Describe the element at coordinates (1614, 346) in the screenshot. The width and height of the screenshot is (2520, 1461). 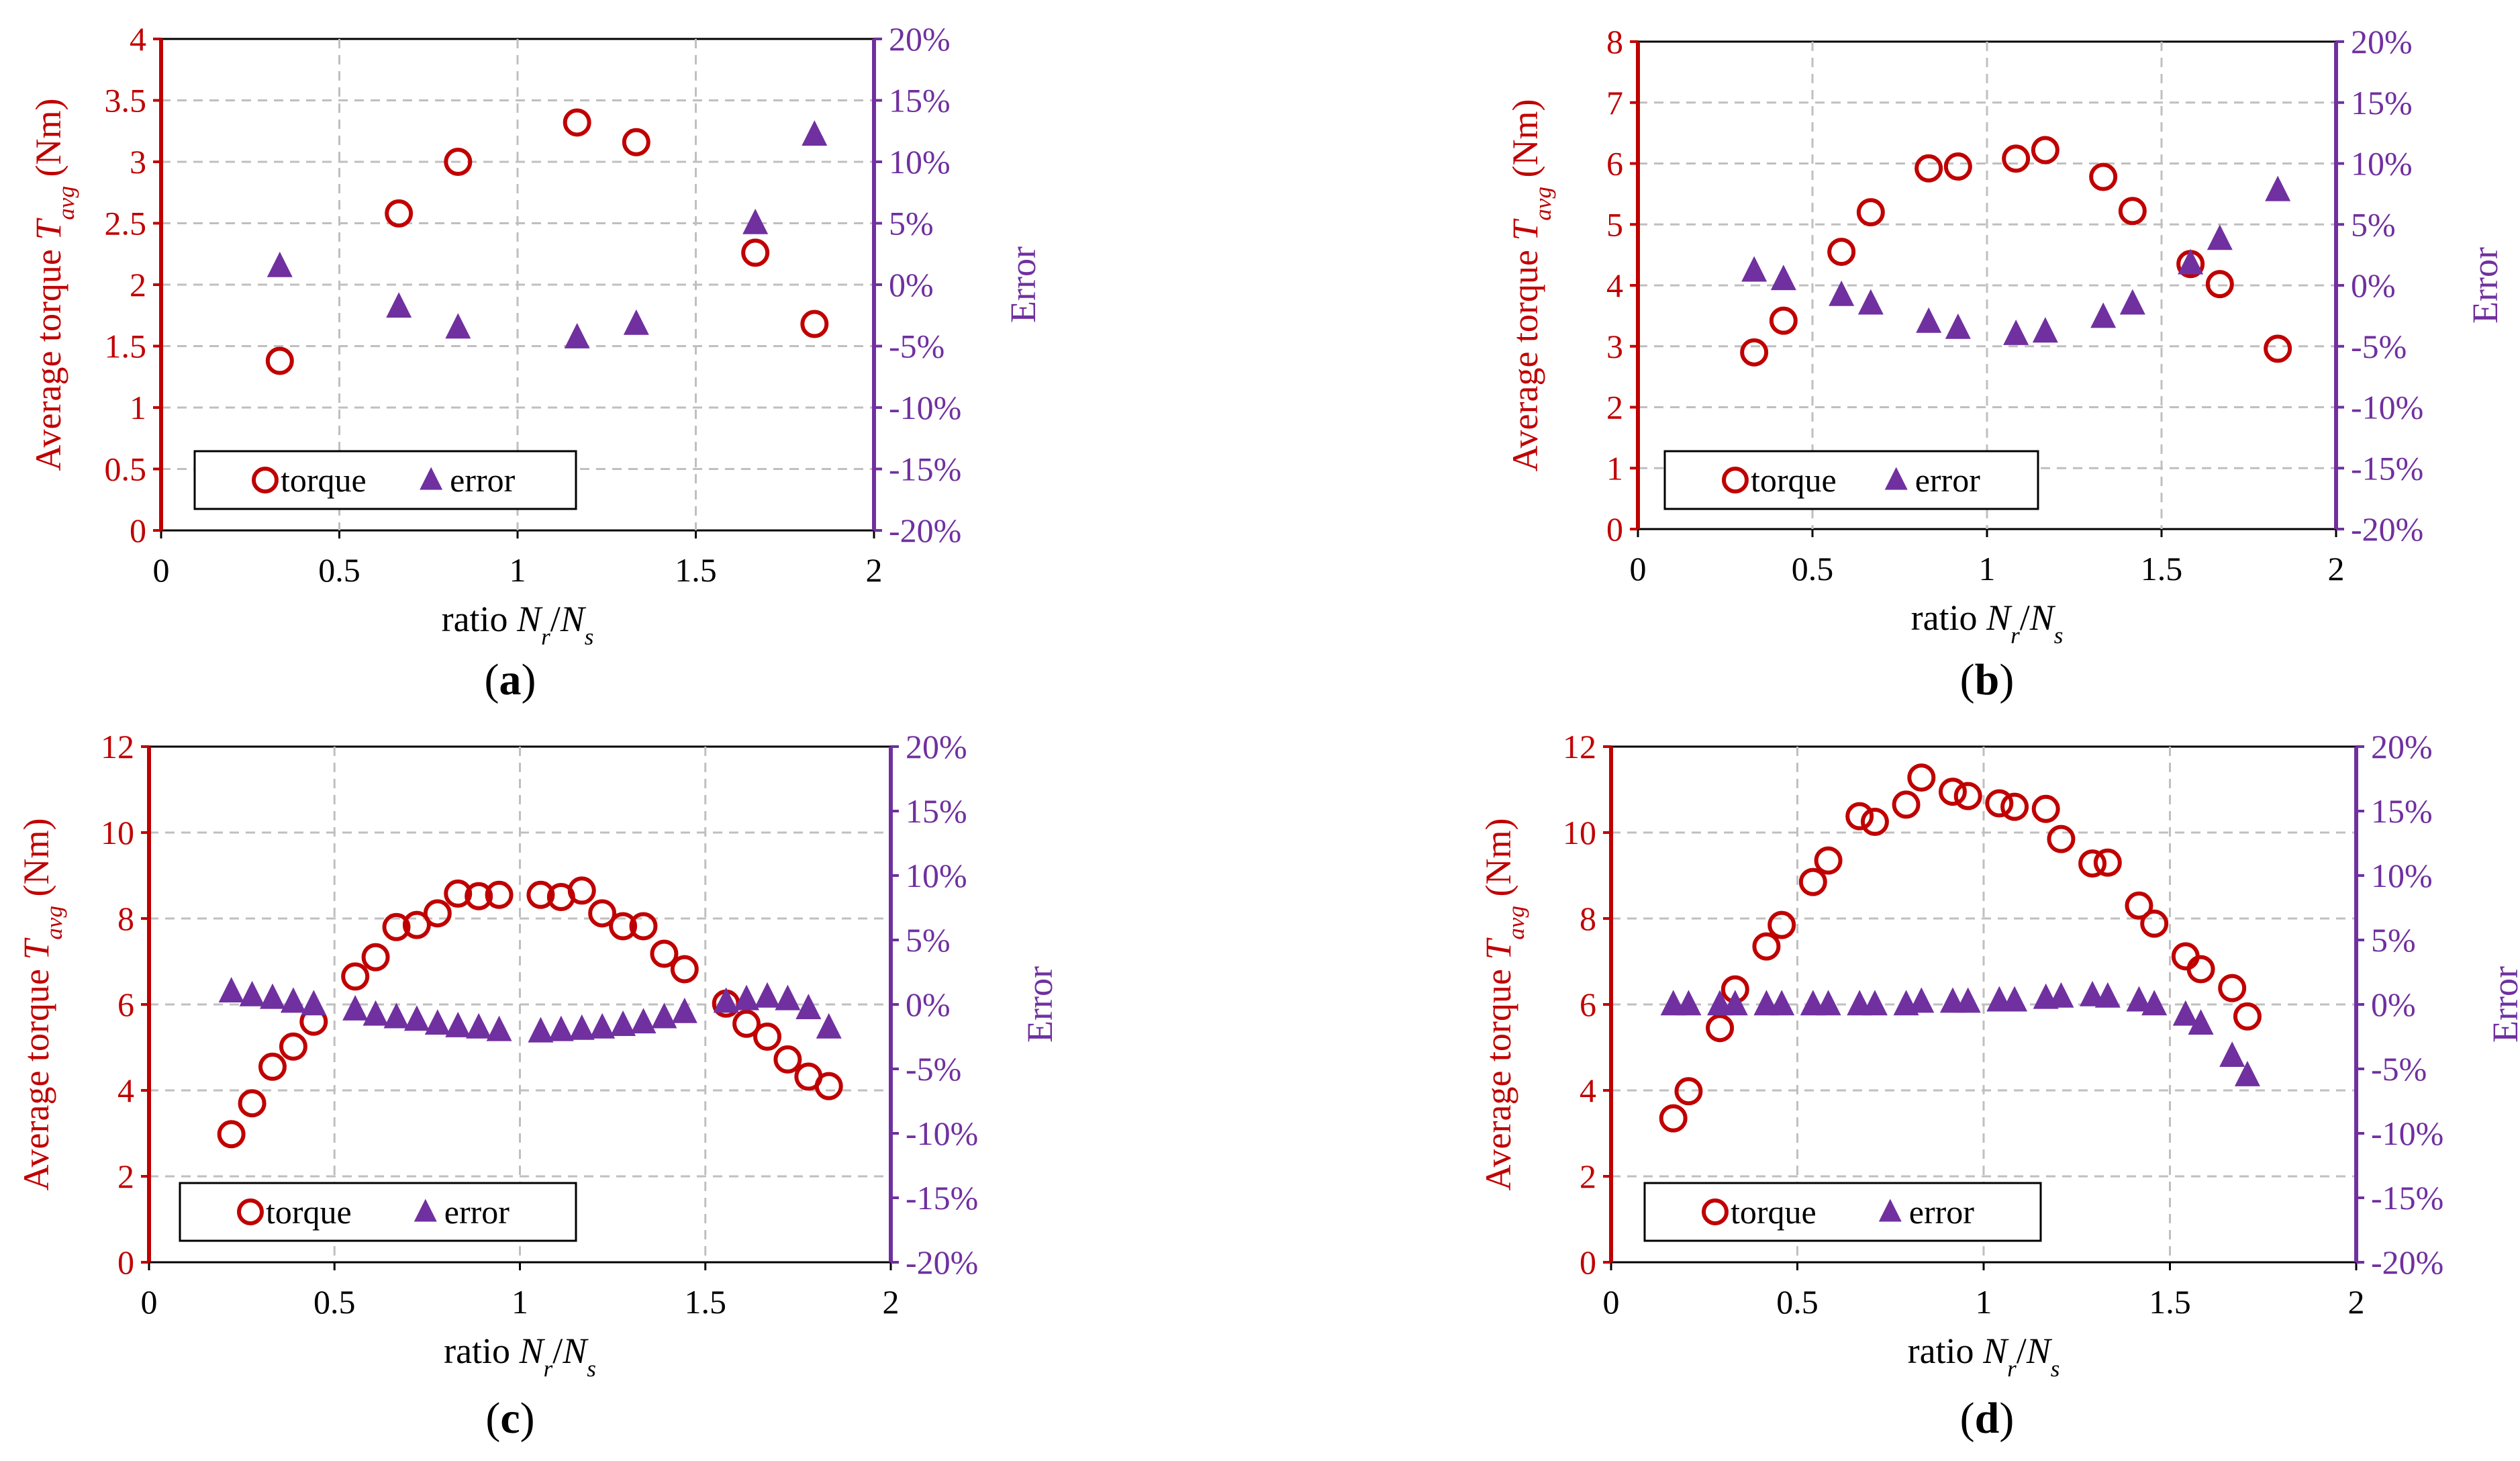
I see `left-y-tick-label: 3` at that location.